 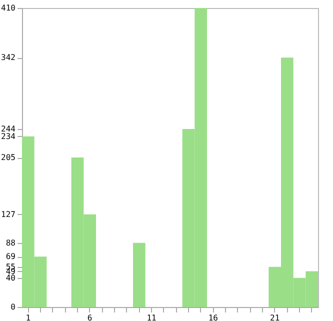 I want to click on y-tick-label: 69, so click(x=11, y=257).